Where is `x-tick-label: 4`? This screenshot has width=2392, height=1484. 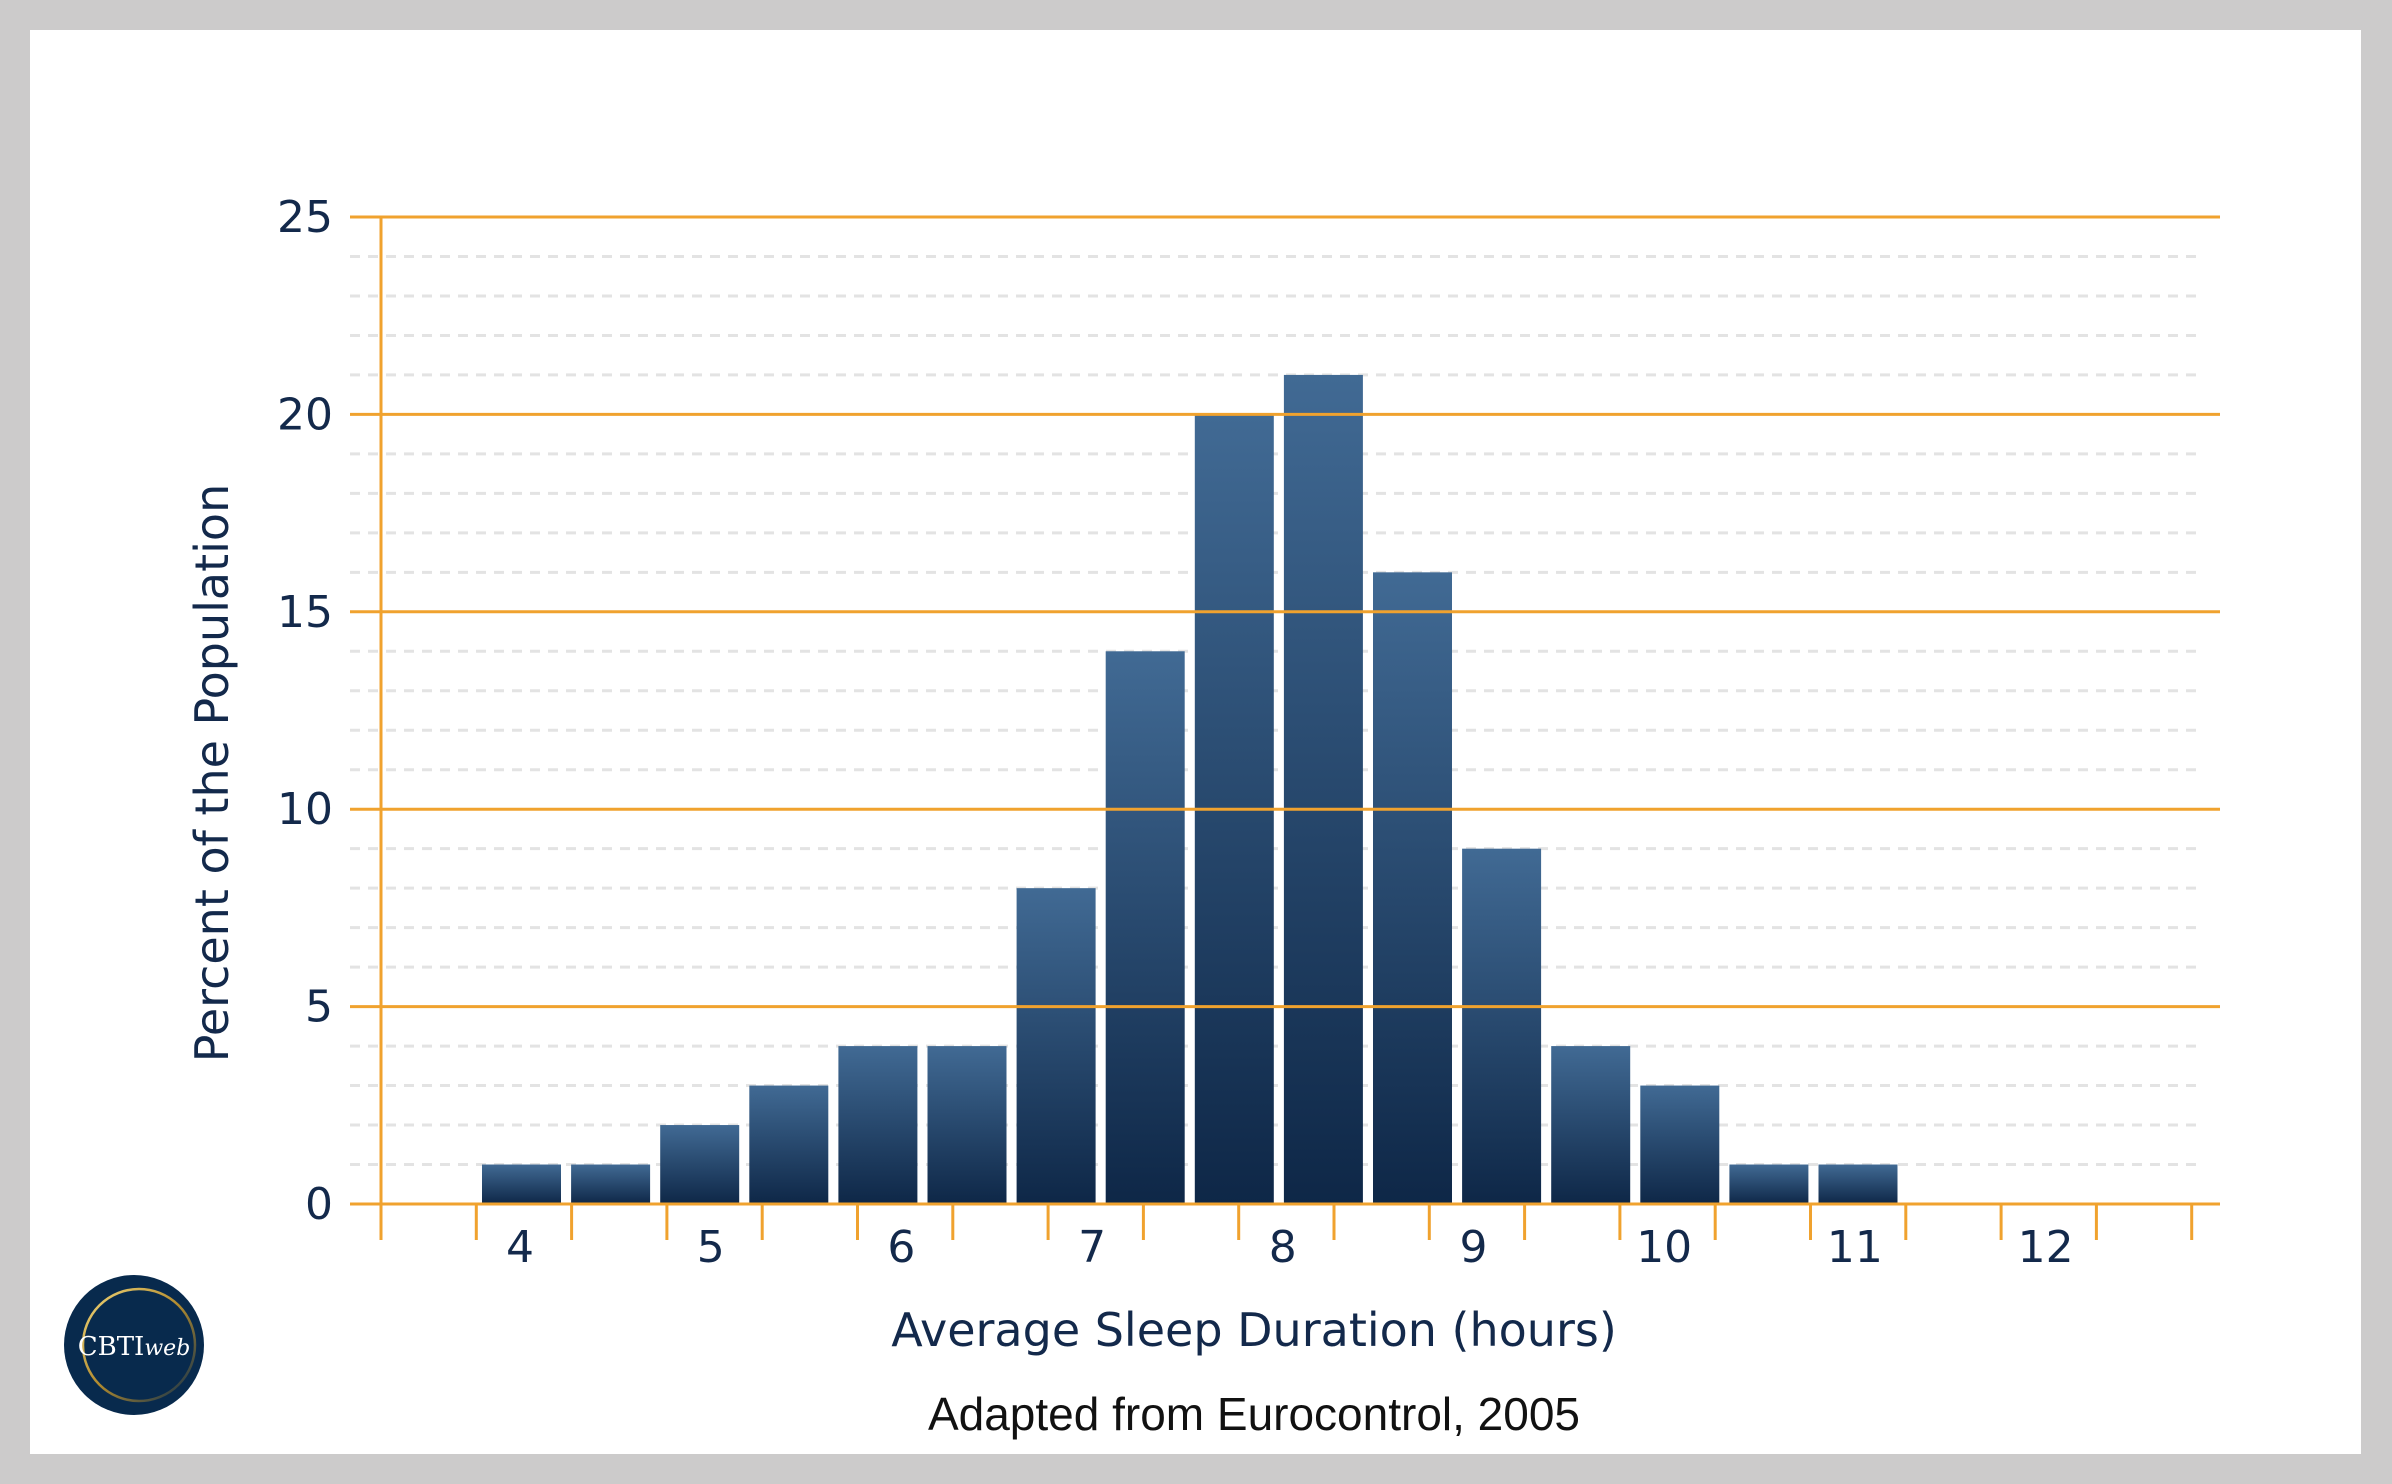 x-tick-label: 4 is located at coordinates (520, 1247).